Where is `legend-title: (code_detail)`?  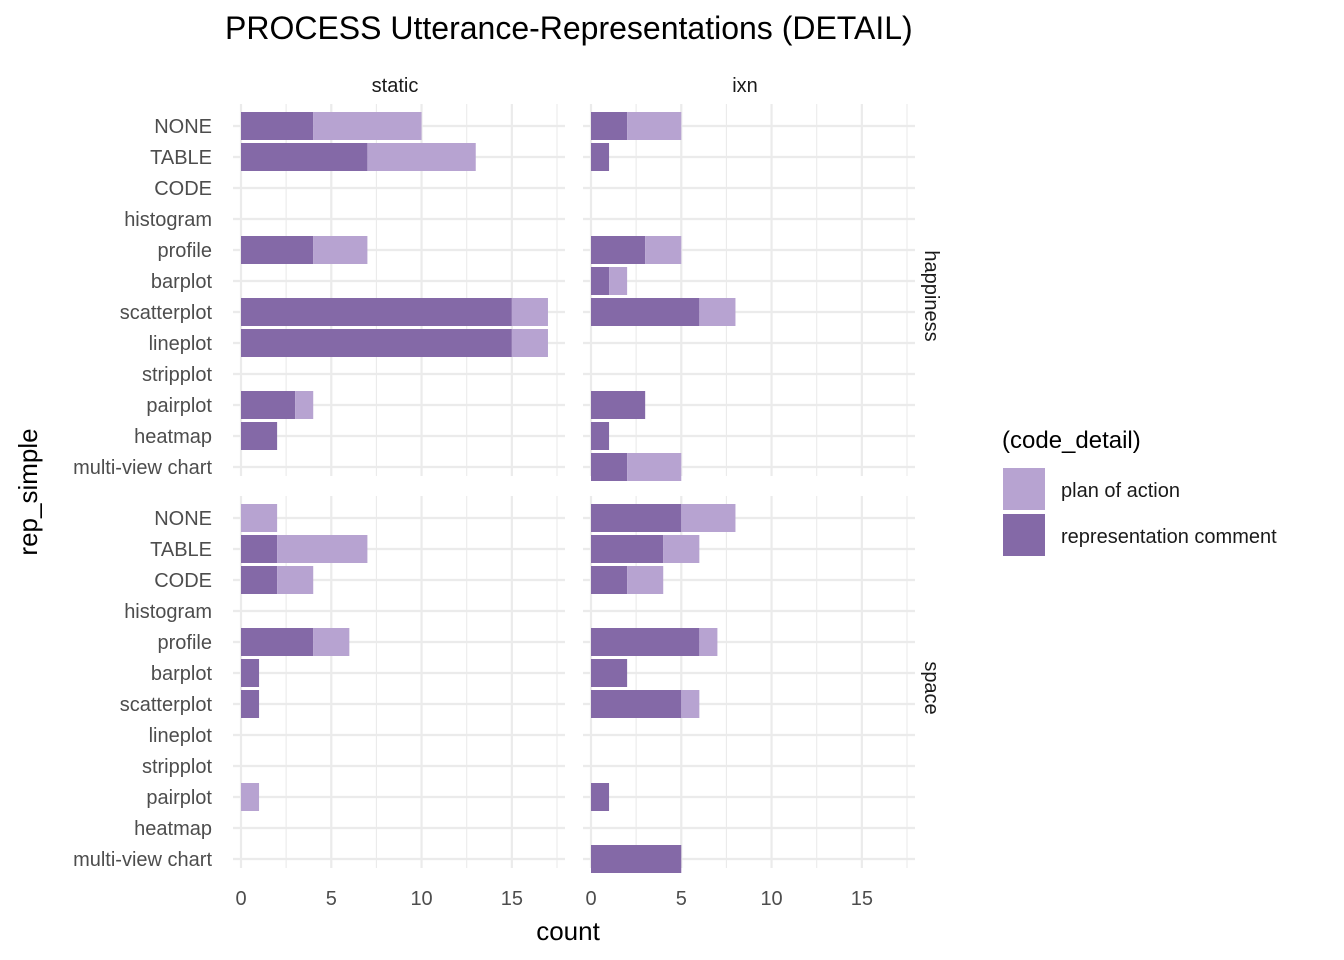
legend-title: (code_detail) is located at coordinates (1071, 440).